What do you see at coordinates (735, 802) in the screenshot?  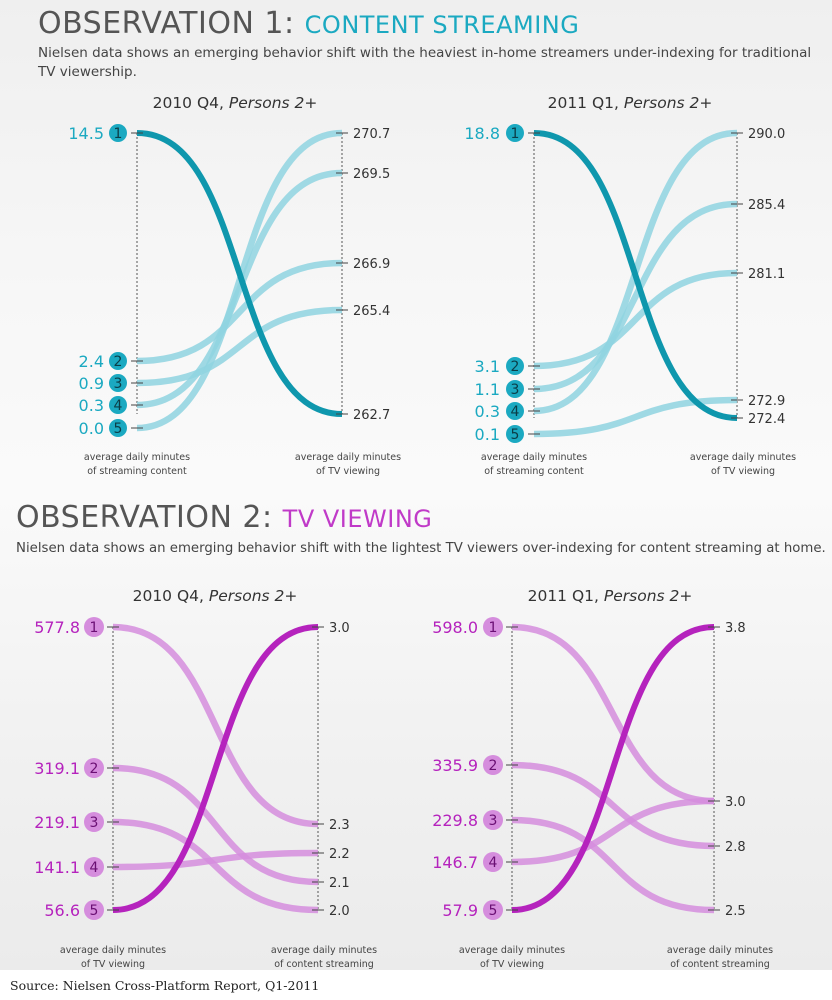 I see `right-value-label: 3.0` at bounding box center [735, 802].